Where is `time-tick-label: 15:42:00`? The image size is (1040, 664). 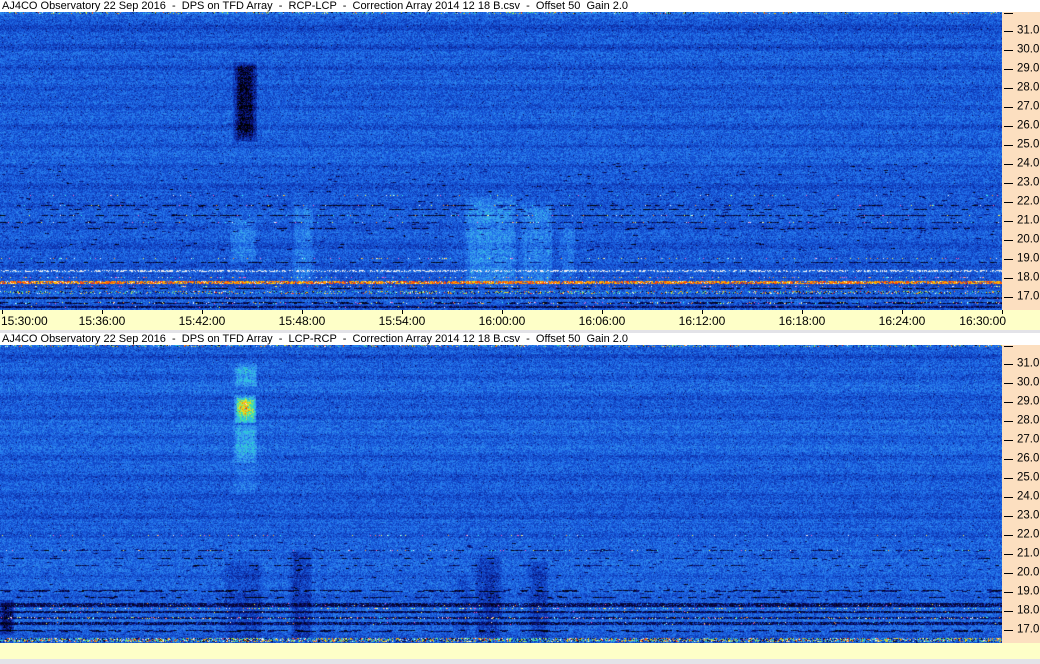 time-tick-label: 15:42:00 is located at coordinates (202, 321).